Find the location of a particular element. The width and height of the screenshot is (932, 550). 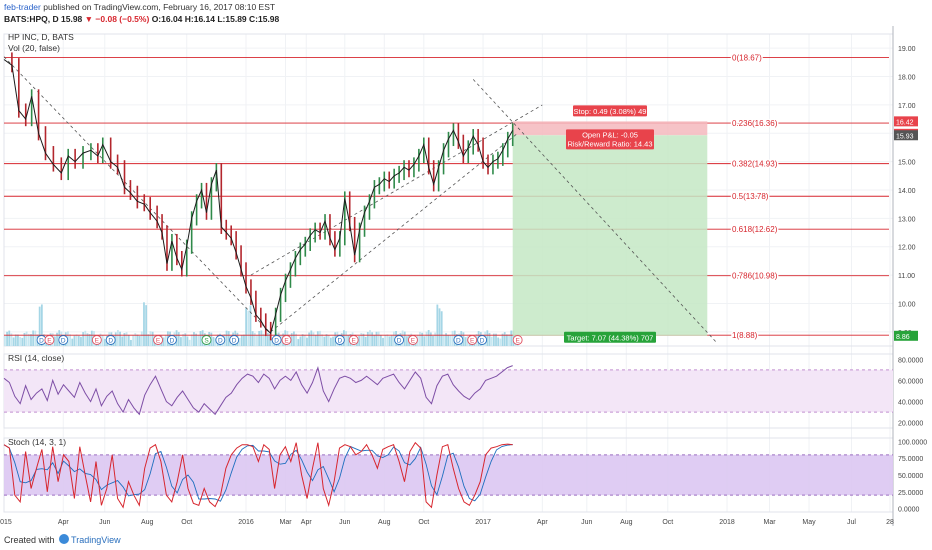

tradingview-link: TradingView is located at coordinates (96, 540).